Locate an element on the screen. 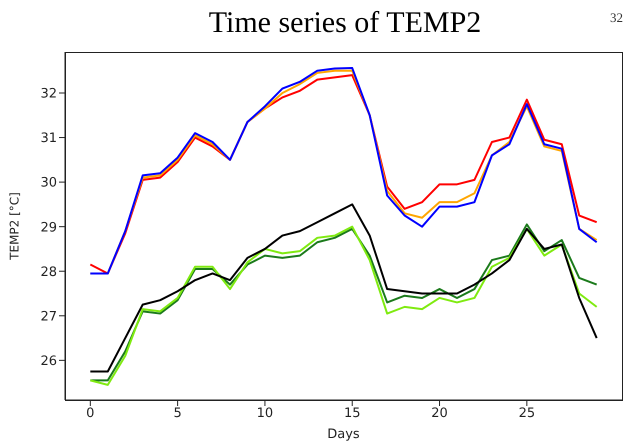 This screenshot has width=629, height=448. y-tick-label: 32 is located at coordinates (48, 94).